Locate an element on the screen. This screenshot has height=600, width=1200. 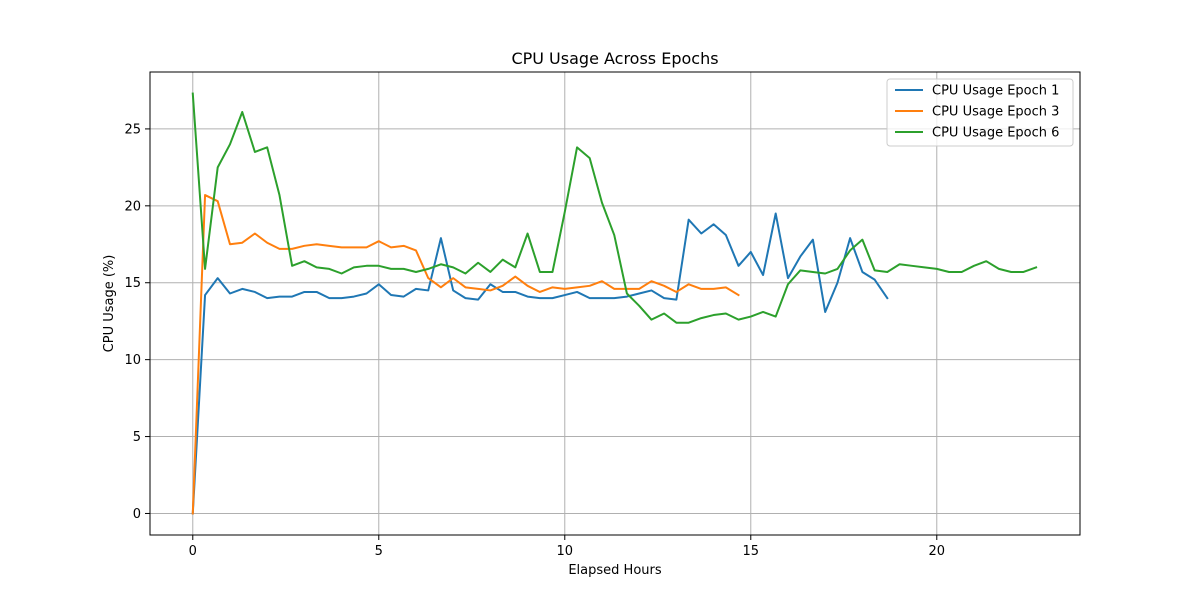
y-tick-label: 10 is located at coordinates (132, 360).